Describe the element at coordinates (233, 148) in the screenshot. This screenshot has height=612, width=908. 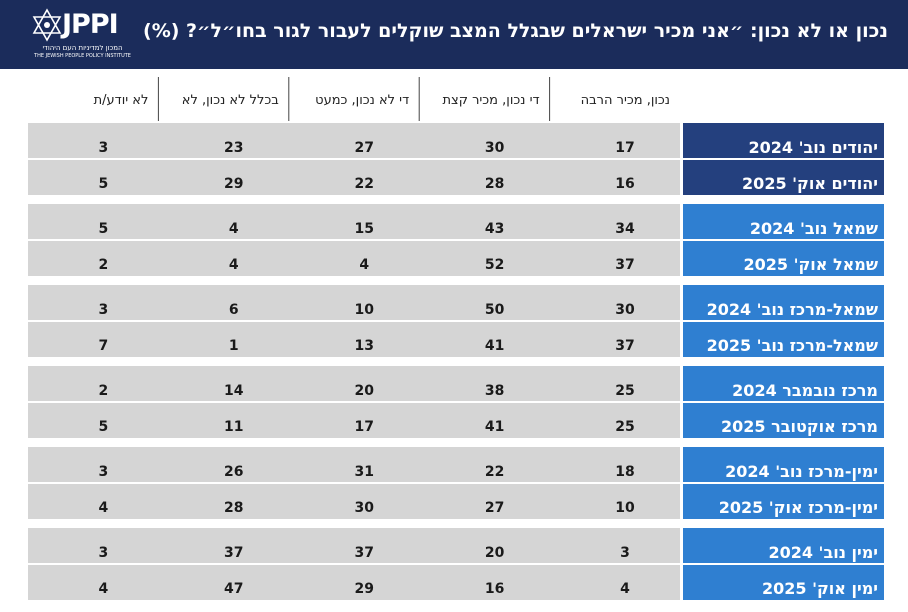
I see `data-value: 23` at that location.